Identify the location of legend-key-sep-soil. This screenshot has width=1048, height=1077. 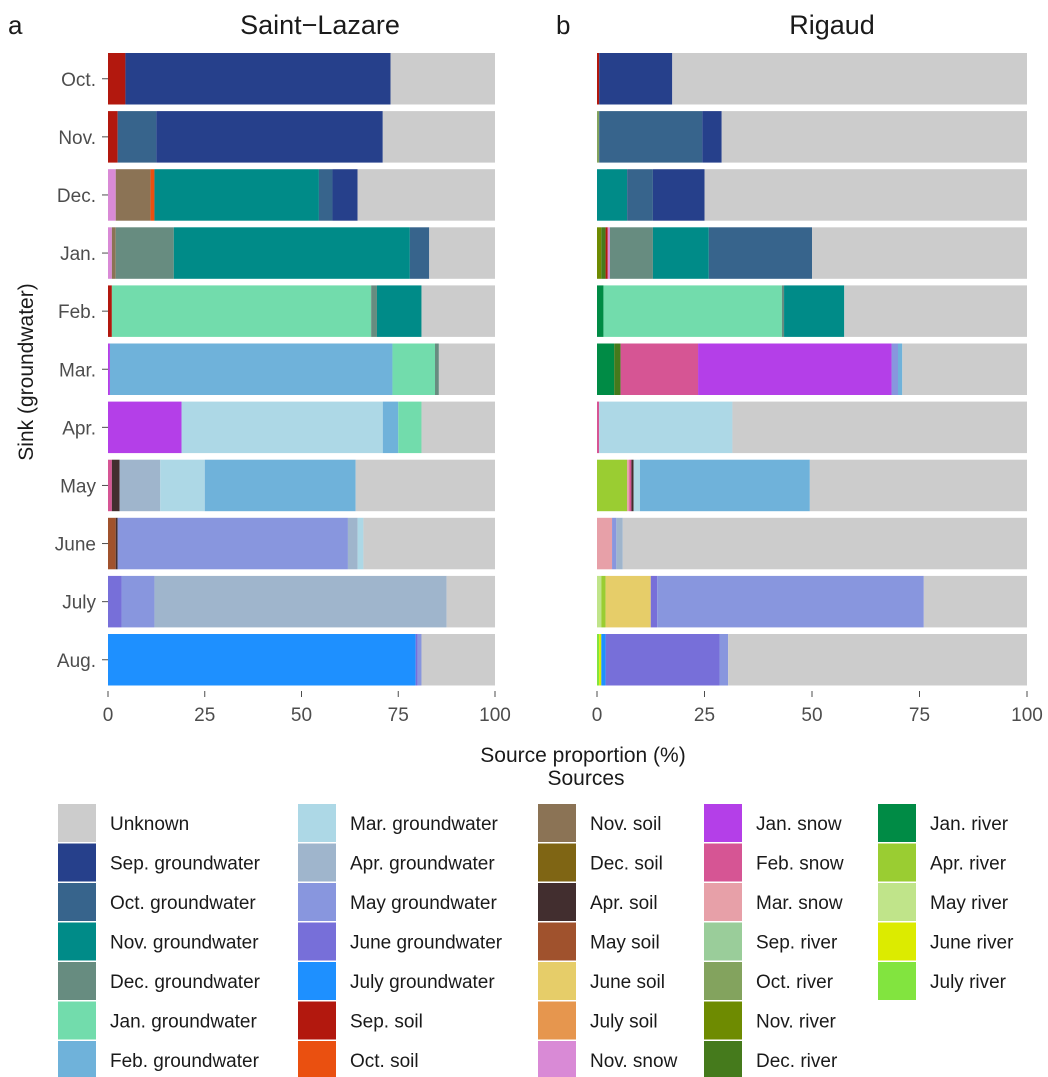
(317, 1020).